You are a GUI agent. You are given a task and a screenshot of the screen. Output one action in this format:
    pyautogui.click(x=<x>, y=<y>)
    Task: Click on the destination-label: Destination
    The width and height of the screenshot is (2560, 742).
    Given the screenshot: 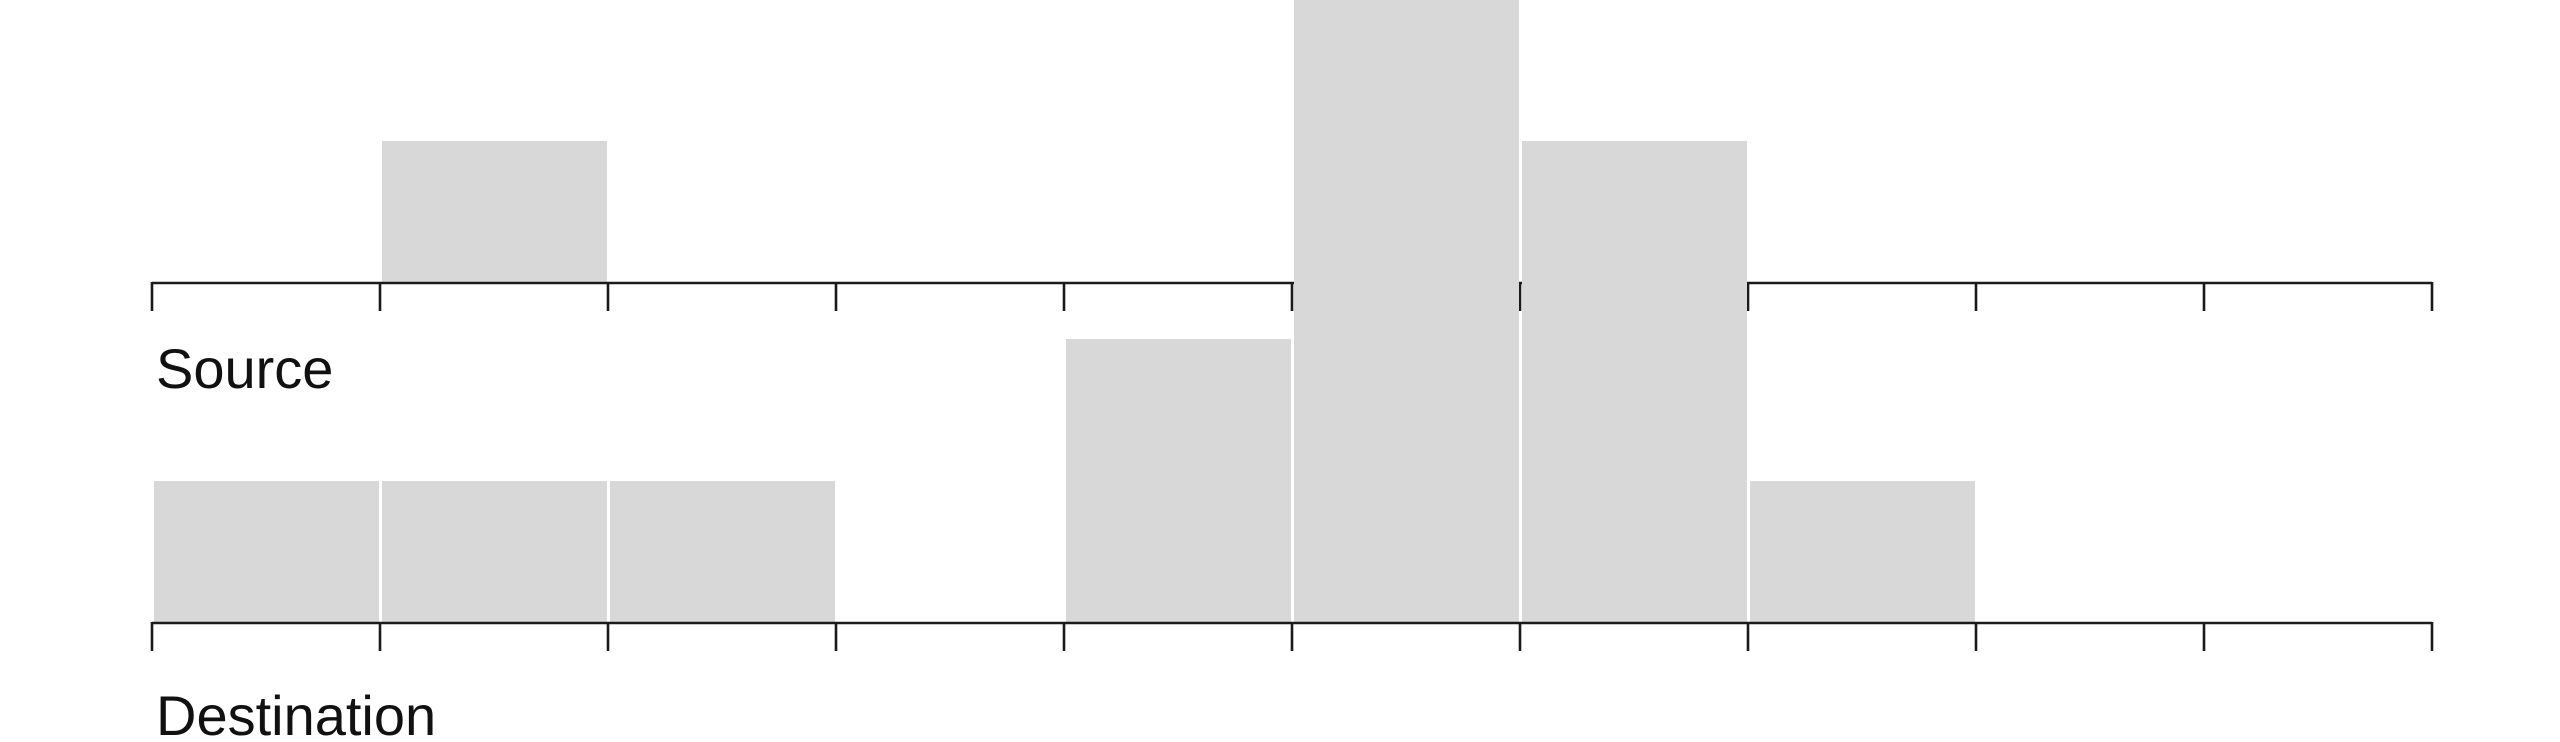 What is the action you would take?
    pyautogui.click(x=296, y=713)
    